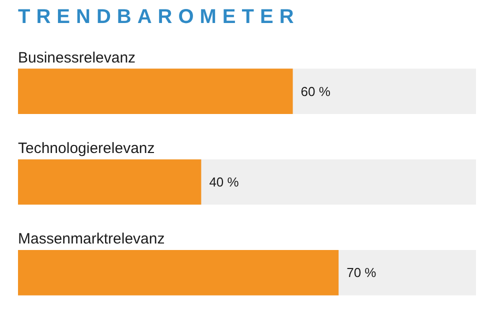  What do you see at coordinates (224, 182) in the screenshot?
I see `data-label: 40 %` at bounding box center [224, 182].